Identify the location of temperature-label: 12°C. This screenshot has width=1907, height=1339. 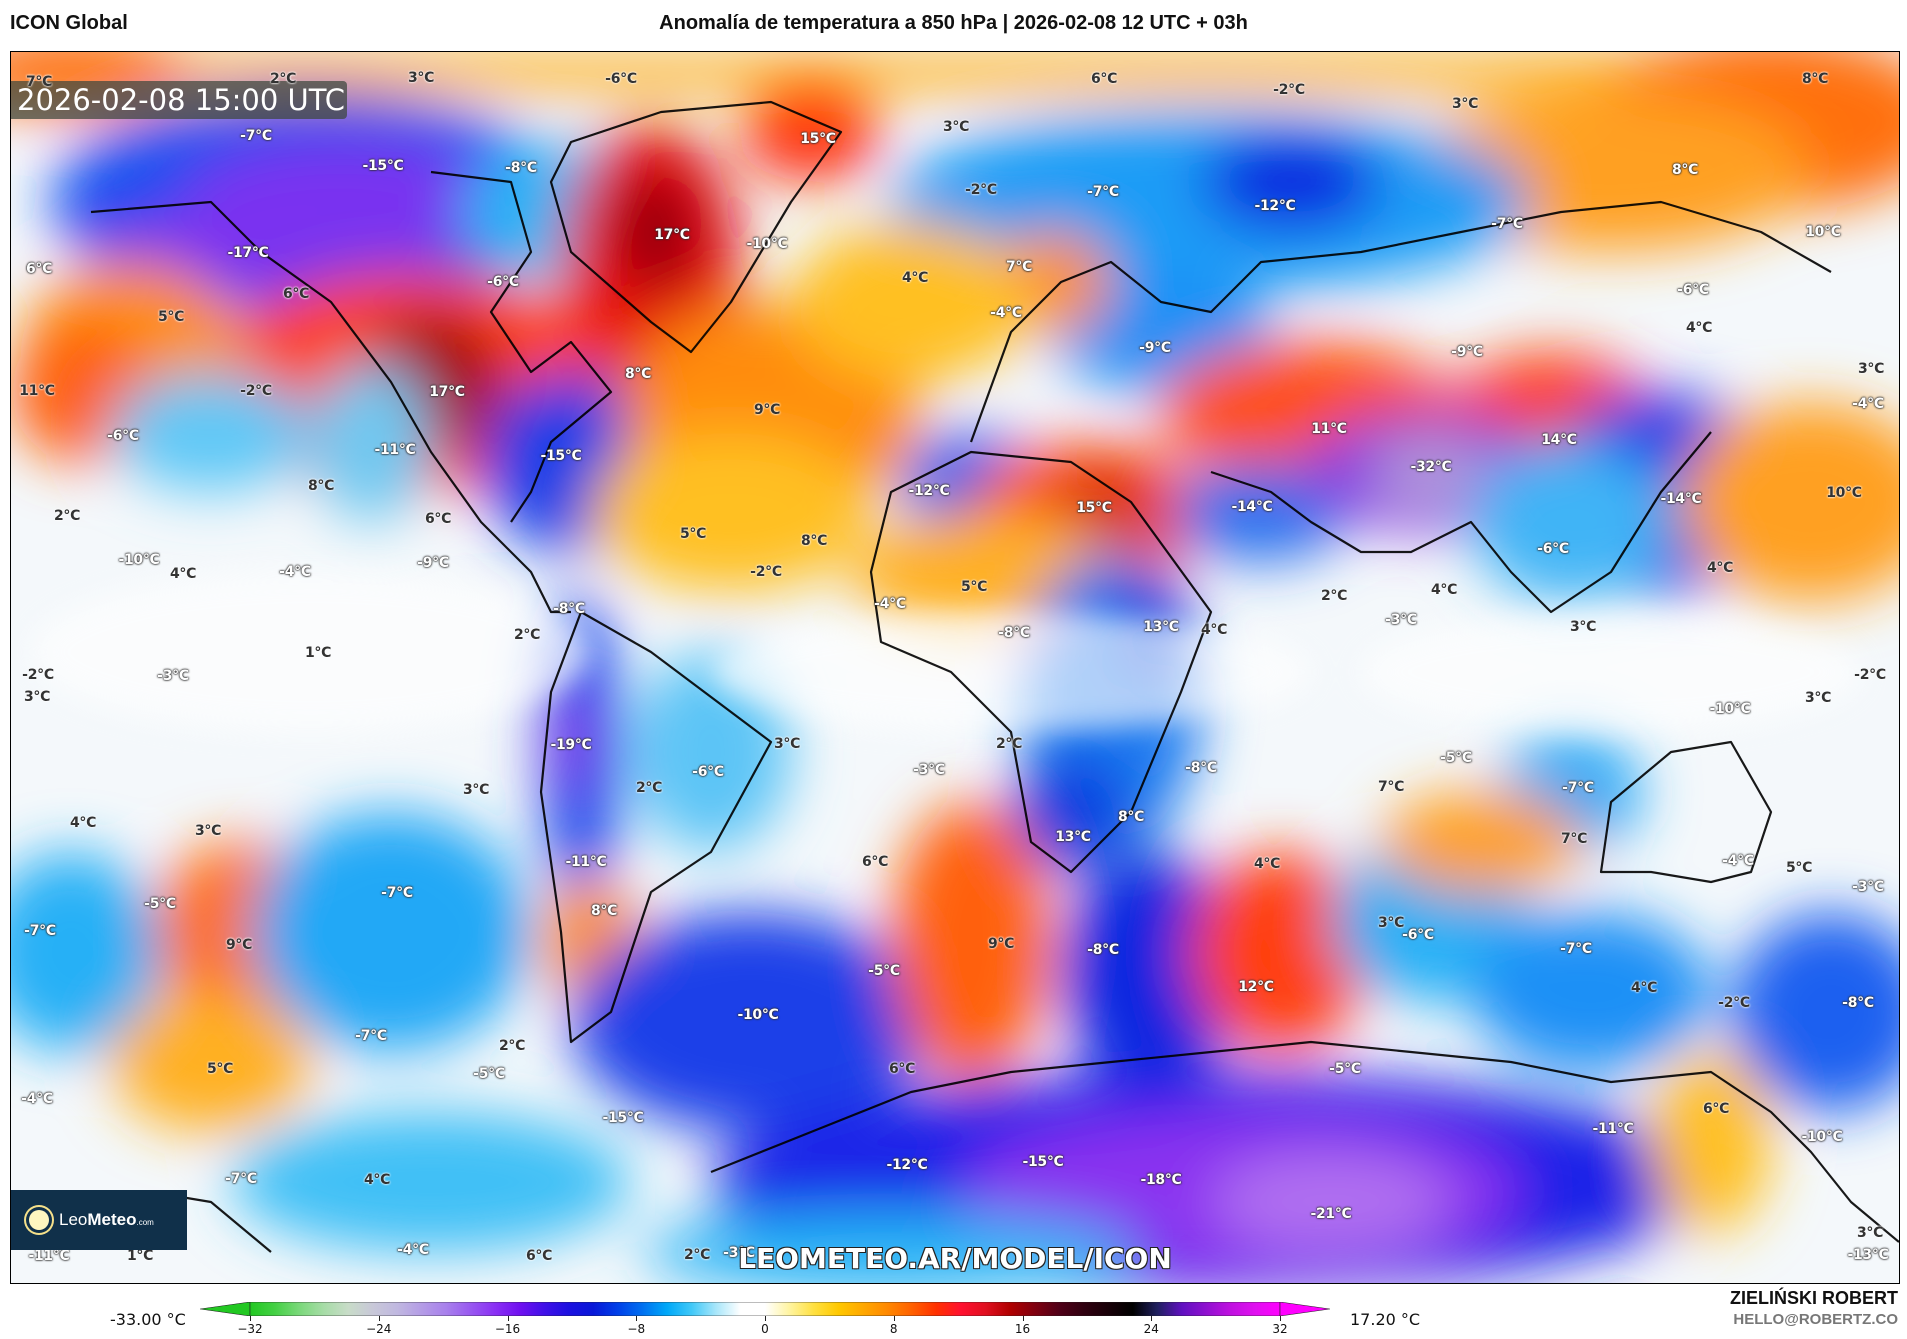
(1256, 987).